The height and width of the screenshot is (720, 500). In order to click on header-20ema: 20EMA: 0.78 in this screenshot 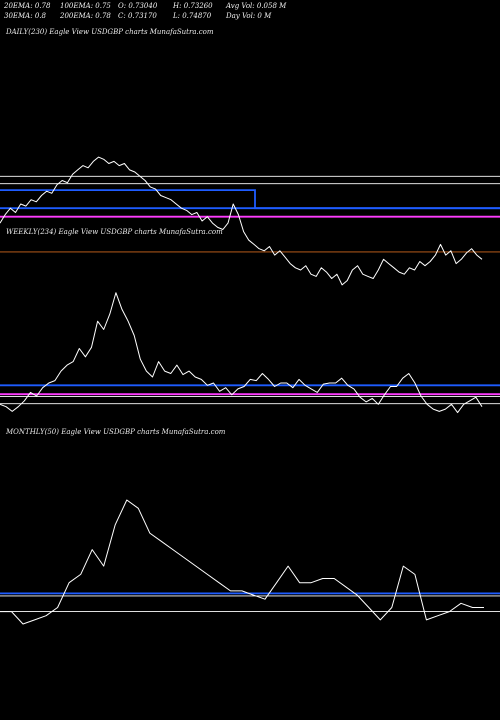, I will do `click(27, 6)`.